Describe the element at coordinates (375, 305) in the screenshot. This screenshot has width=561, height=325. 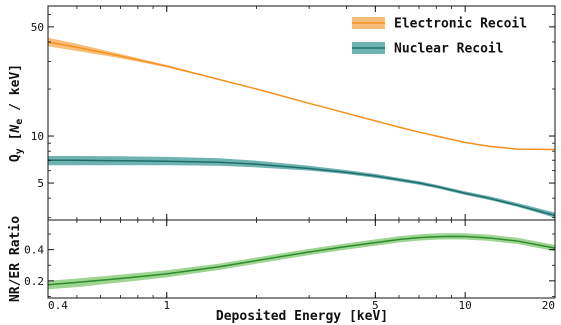
I see `x-tick-label: 5` at that location.